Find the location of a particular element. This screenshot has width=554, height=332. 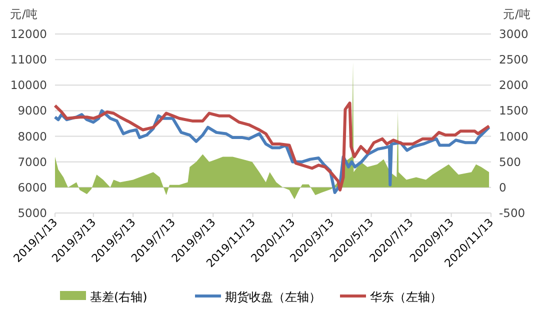

y-tick-label: 7000 is located at coordinates (32, 161).